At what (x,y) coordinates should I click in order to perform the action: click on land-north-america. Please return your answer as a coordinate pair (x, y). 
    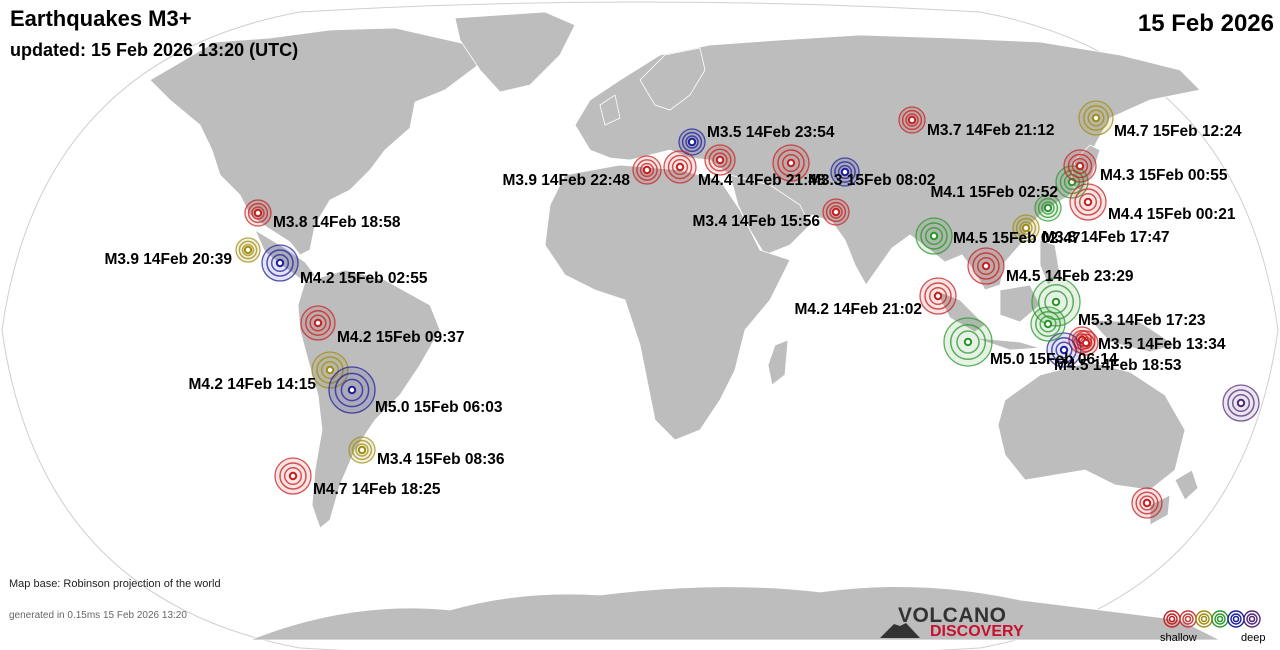
    Looking at the image, I should click on (317, 141).